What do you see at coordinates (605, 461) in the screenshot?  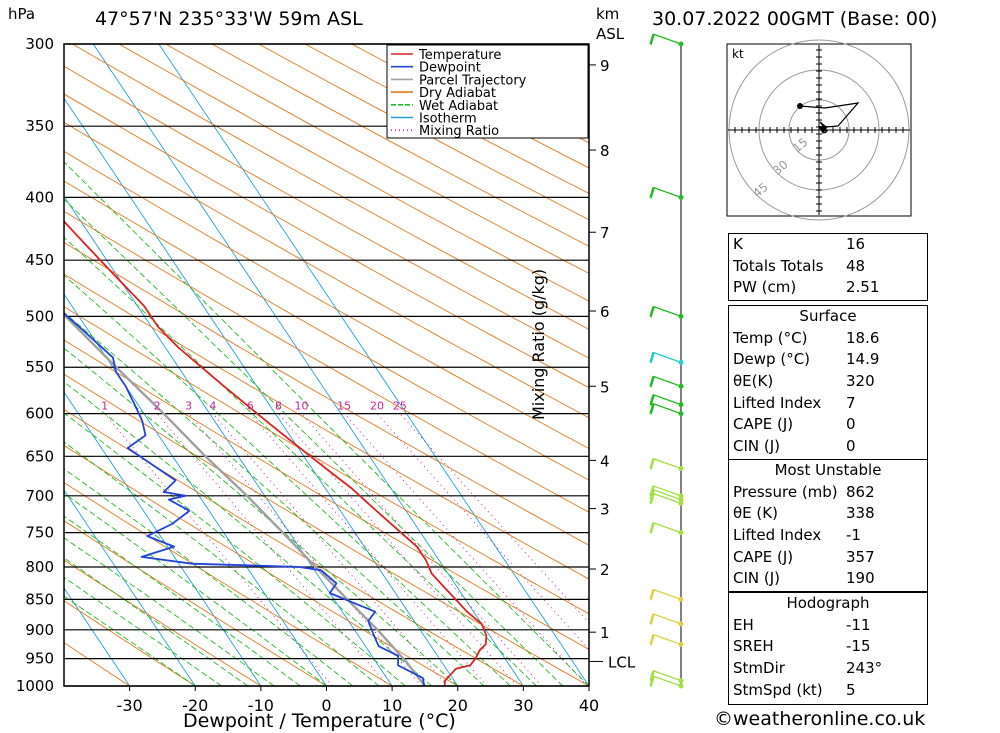 I see `height-tick-label: 4` at bounding box center [605, 461].